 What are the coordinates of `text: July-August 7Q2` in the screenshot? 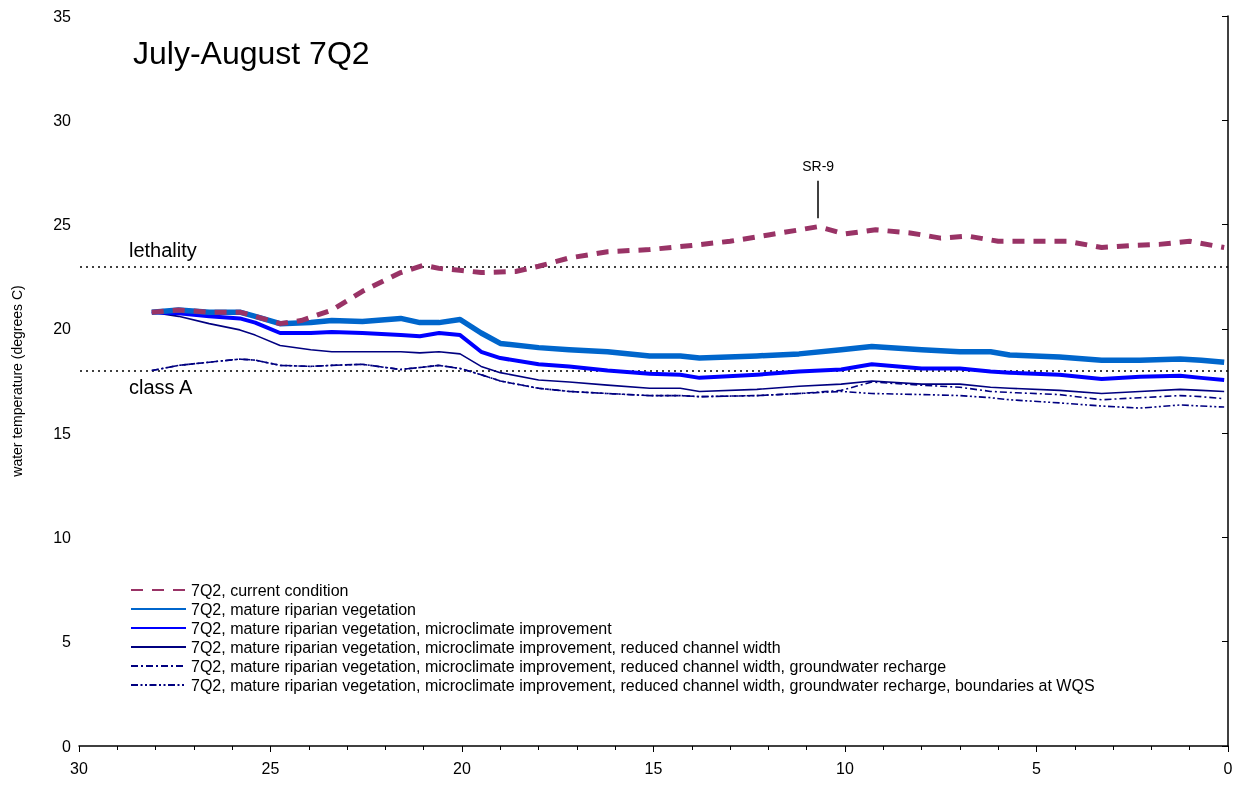 It's located at (251, 53).